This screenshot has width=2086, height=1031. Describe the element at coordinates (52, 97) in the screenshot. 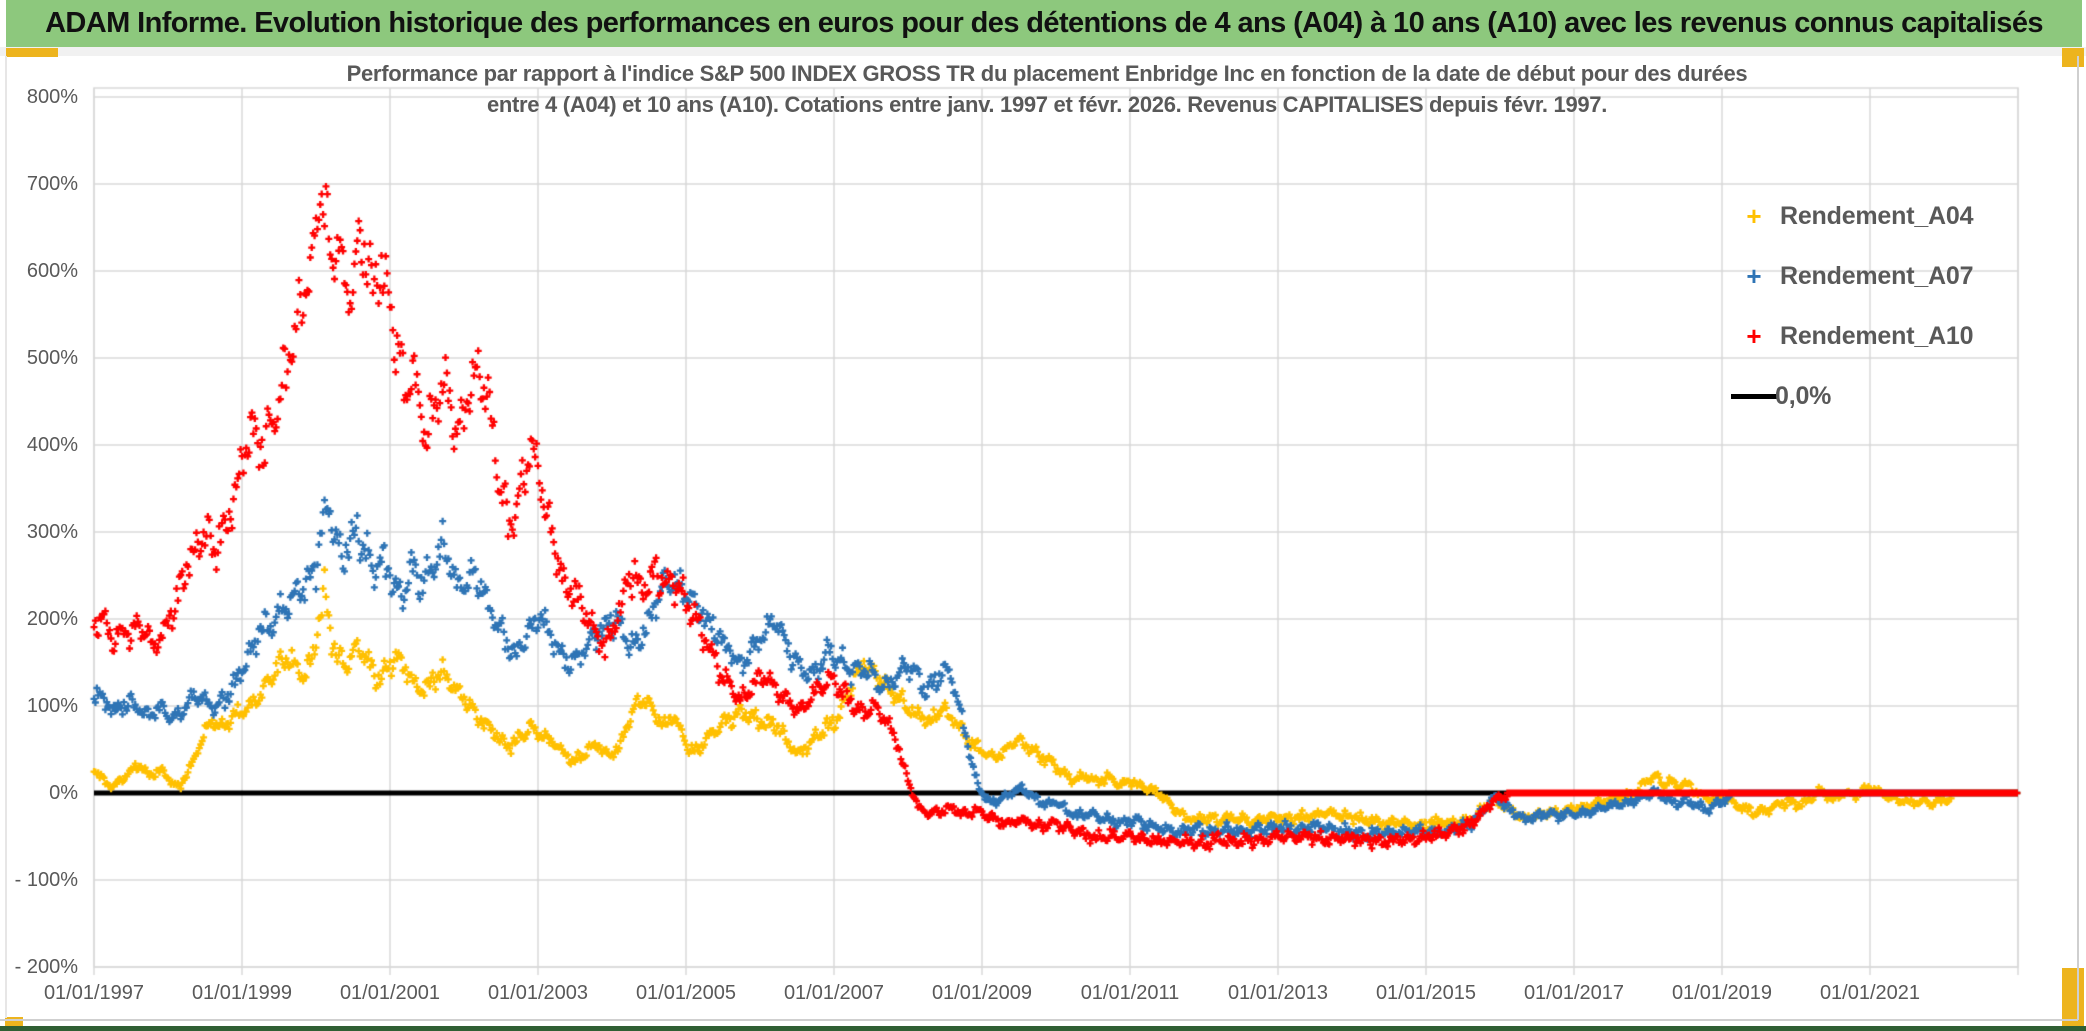

I see `y-axis-tick-label: 800%` at that location.